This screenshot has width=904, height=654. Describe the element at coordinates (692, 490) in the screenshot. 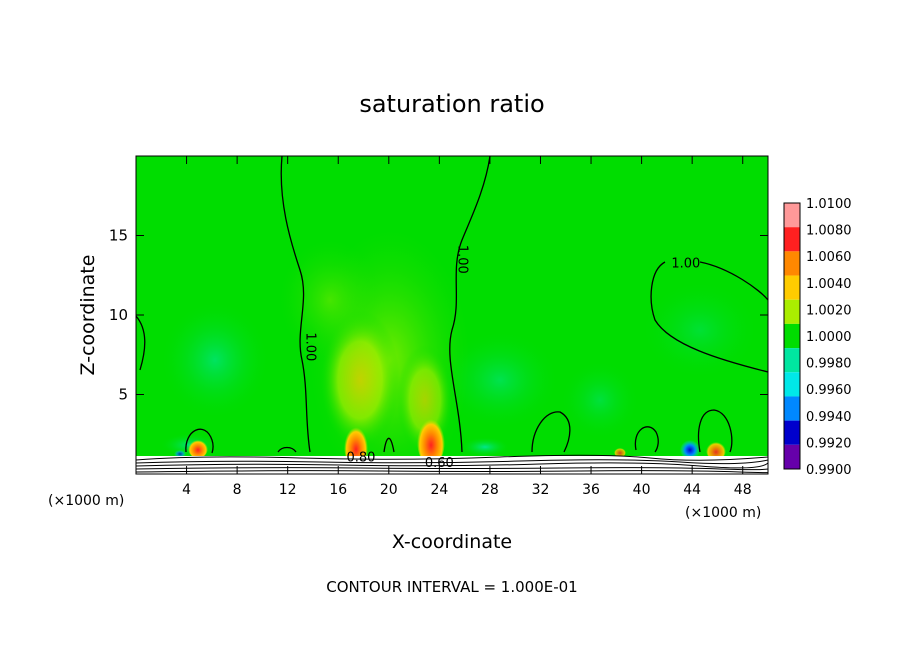

I see `x-tick-label: 44` at that location.